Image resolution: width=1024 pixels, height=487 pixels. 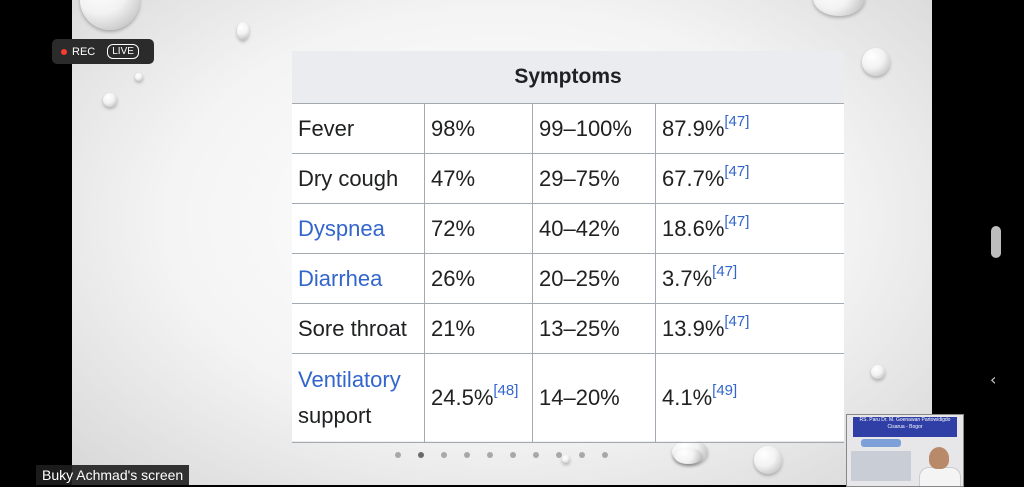 What do you see at coordinates (939, 458) in the screenshot?
I see `participant-avatar` at bounding box center [939, 458].